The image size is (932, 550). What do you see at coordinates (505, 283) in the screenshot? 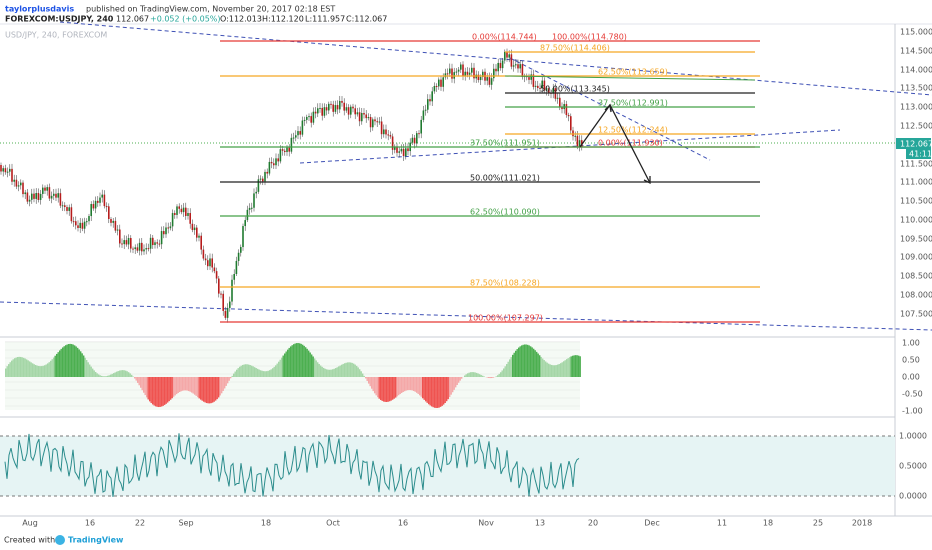
I see `fib-label: 87.50%(108.228)` at bounding box center [505, 283].